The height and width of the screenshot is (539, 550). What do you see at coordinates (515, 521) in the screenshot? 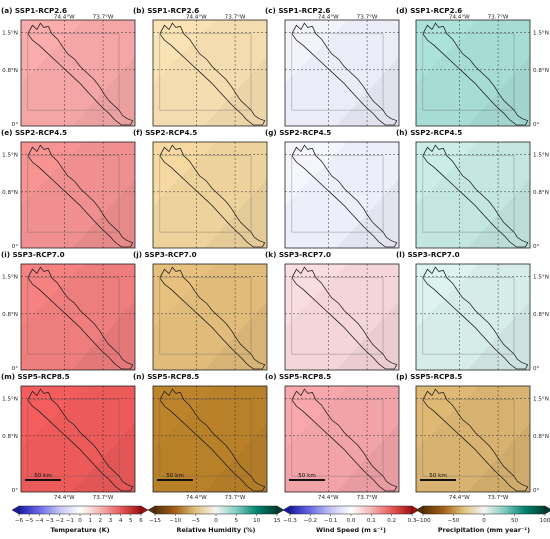
I see `colorbar-tick-label: 50` at bounding box center [515, 521].